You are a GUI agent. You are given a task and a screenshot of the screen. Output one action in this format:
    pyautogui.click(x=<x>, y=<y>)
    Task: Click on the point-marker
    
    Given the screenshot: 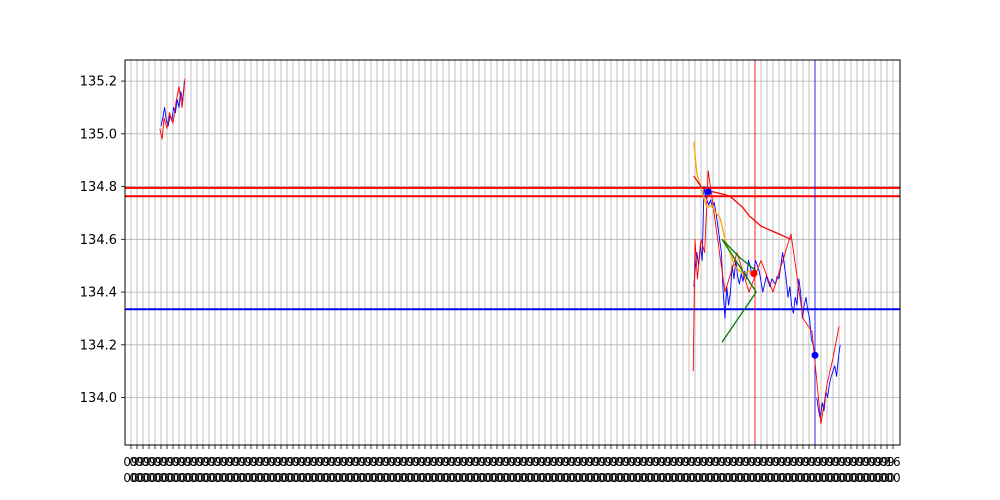 What is the action you would take?
    pyautogui.click(x=754, y=274)
    